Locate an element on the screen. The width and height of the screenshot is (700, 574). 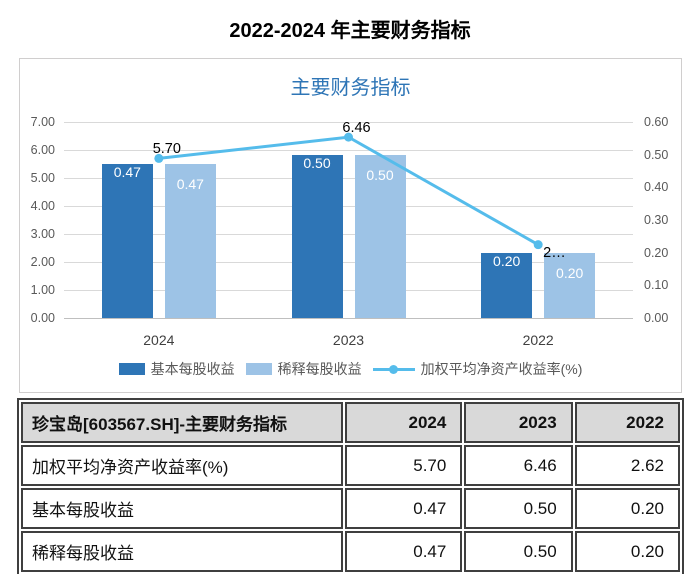
right-axis-tick: 0.40 is located at coordinates (656, 187).